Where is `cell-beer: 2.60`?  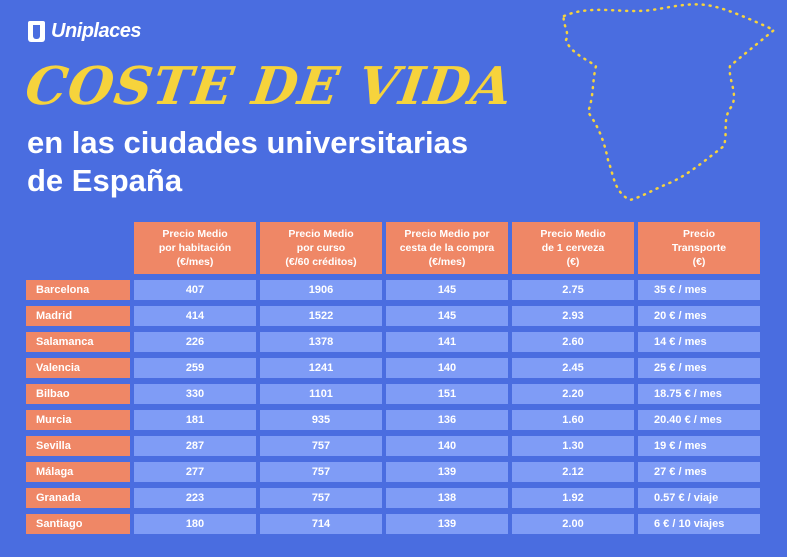 cell-beer: 2.60 is located at coordinates (573, 342).